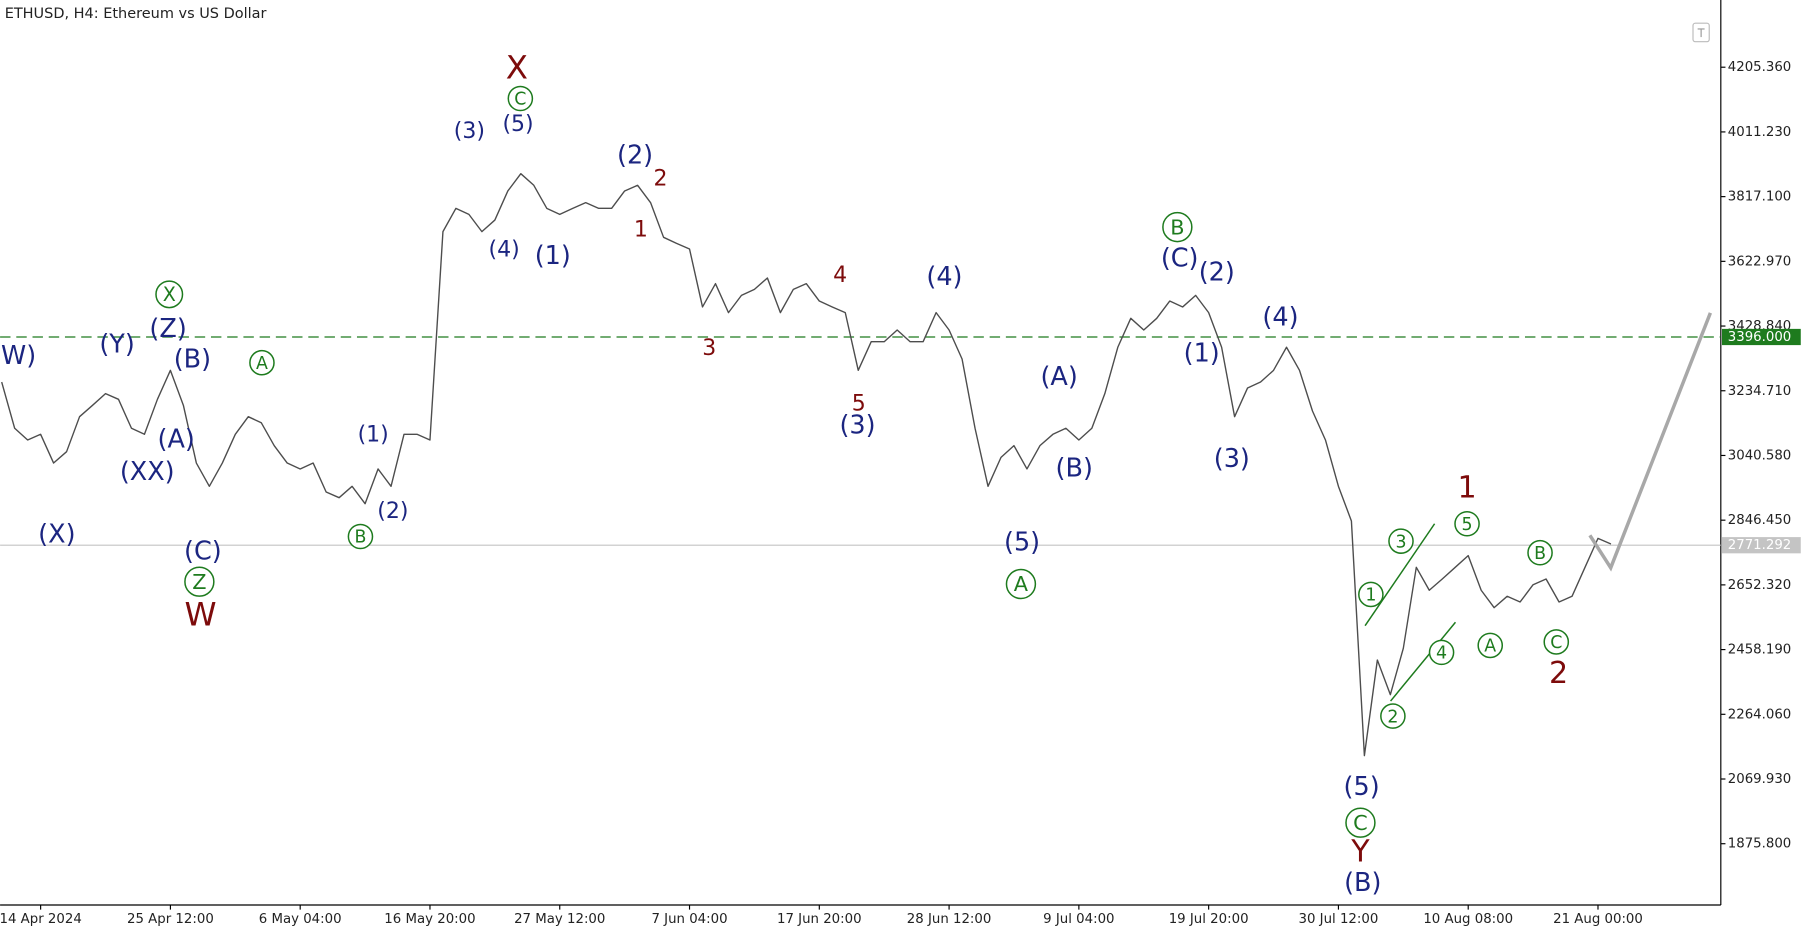  I want to click on wave-label: (XX), so click(147, 472).